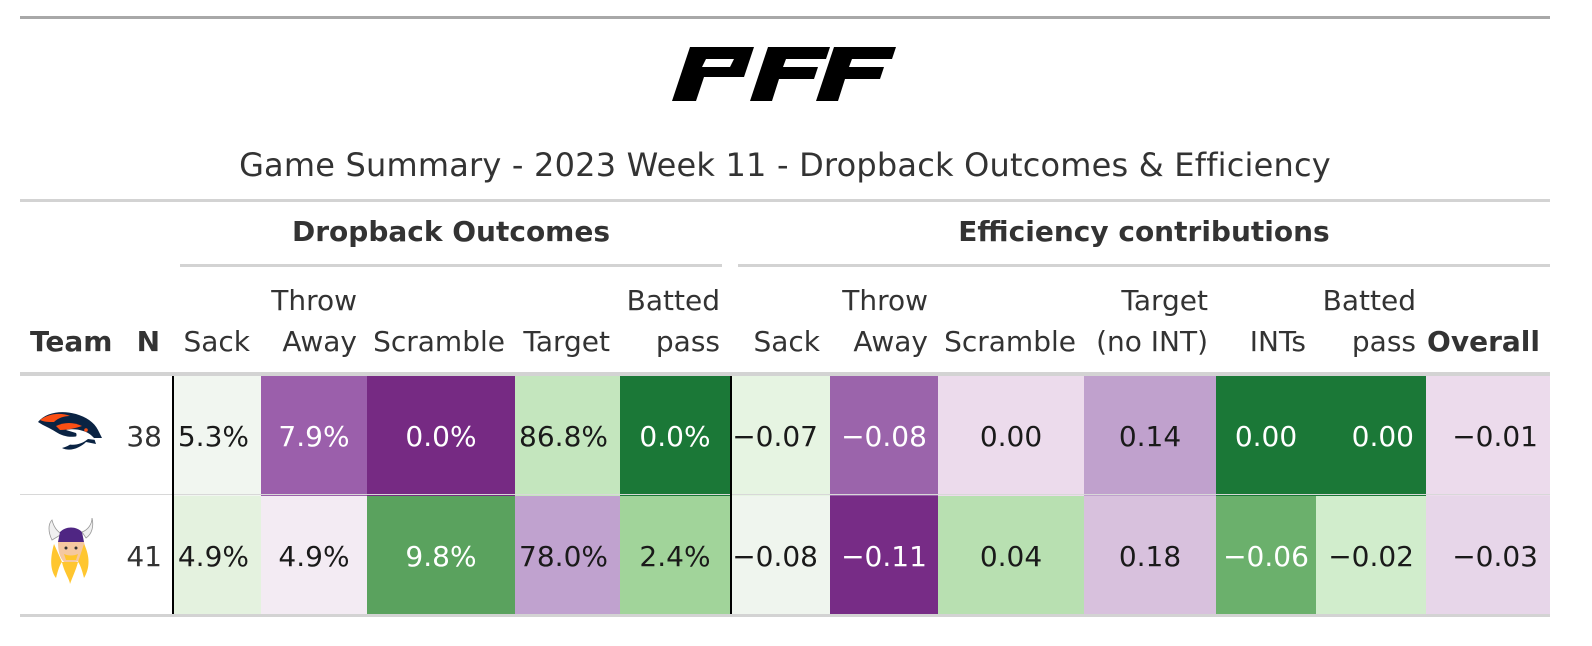  Describe the element at coordinates (319, 341) in the screenshot. I see `col-header-throw-away-line2: Away` at that location.